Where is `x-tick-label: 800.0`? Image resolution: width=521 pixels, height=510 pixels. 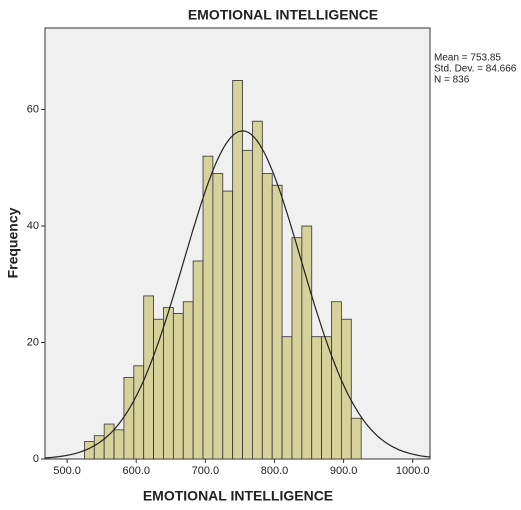 x-tick-label: 800.0 is located at coordinates (275, 471).